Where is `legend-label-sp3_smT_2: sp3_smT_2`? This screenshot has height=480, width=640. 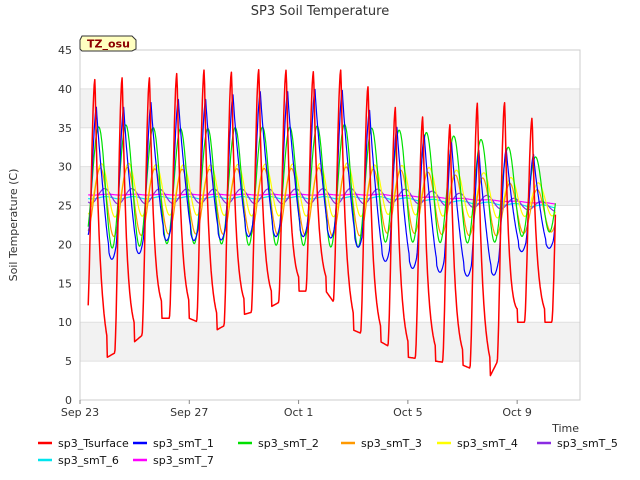
legend-label-sp3_smT_2: sp3_smT_2 is located at coordinates (288, 443).